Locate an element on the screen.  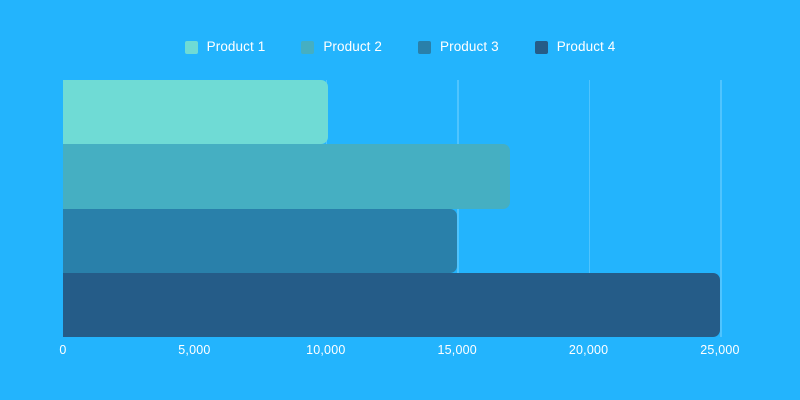
legend-item: Product 1 is located at coordinates (225, 47).